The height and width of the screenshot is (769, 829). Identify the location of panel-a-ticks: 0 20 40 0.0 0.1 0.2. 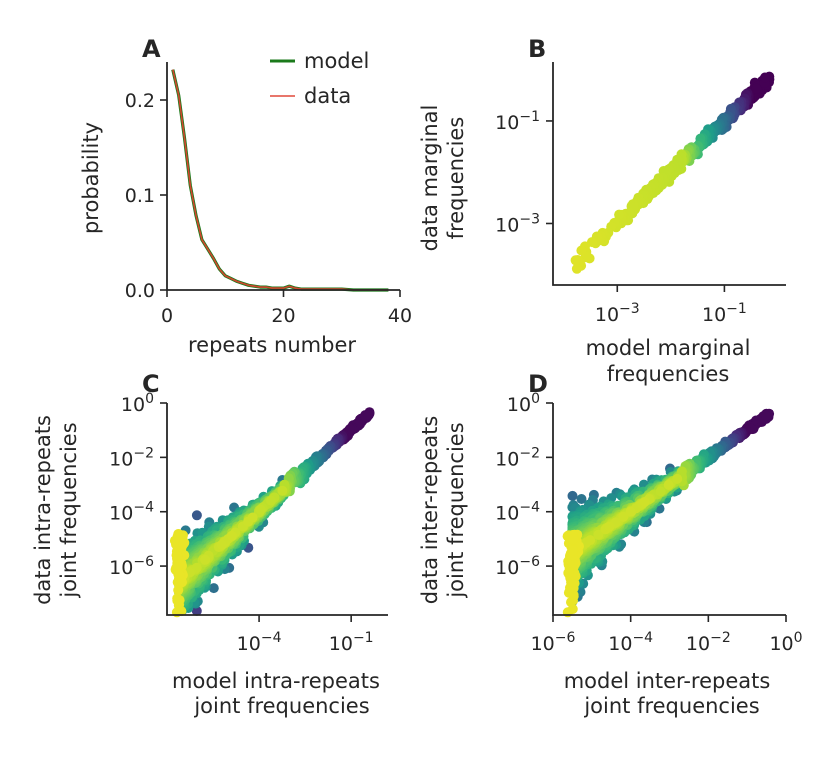
(268, 208).